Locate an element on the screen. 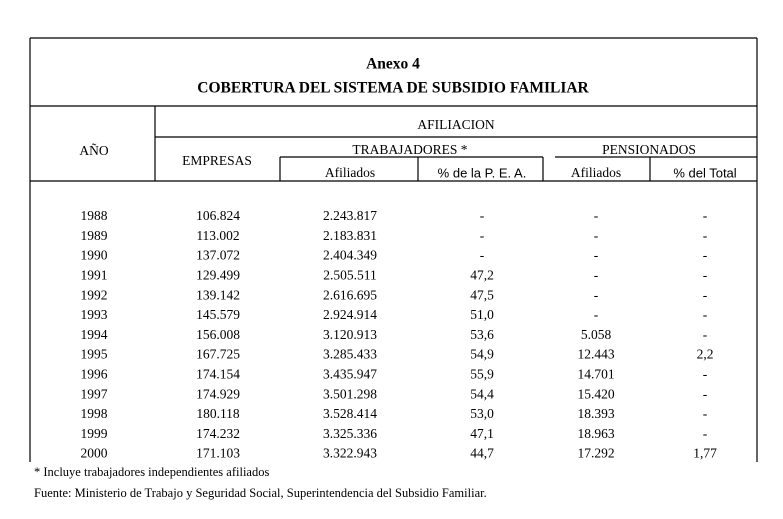  annex: Anexo 4 is located at coordinates (393, 64).